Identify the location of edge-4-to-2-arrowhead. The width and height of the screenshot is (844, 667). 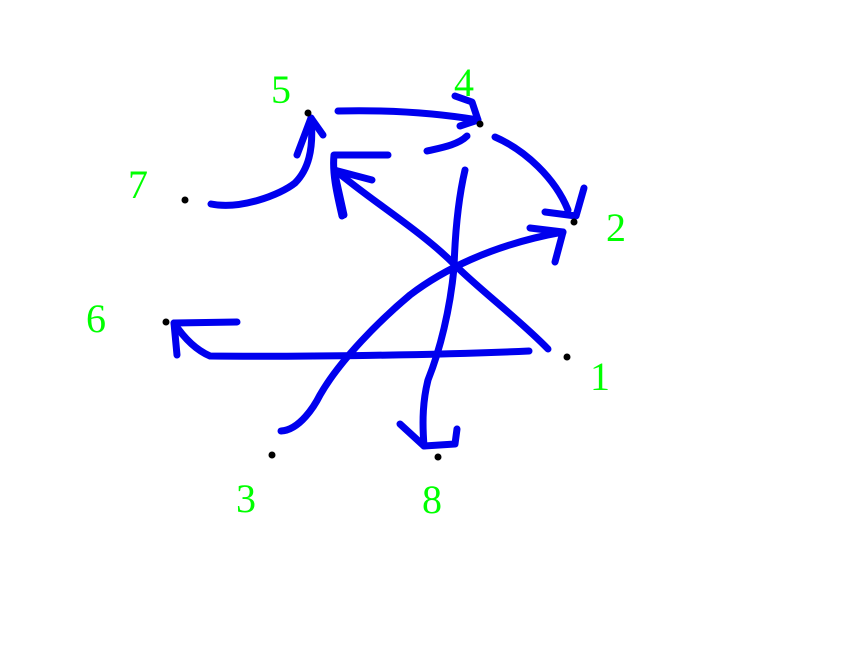
(564, 202).